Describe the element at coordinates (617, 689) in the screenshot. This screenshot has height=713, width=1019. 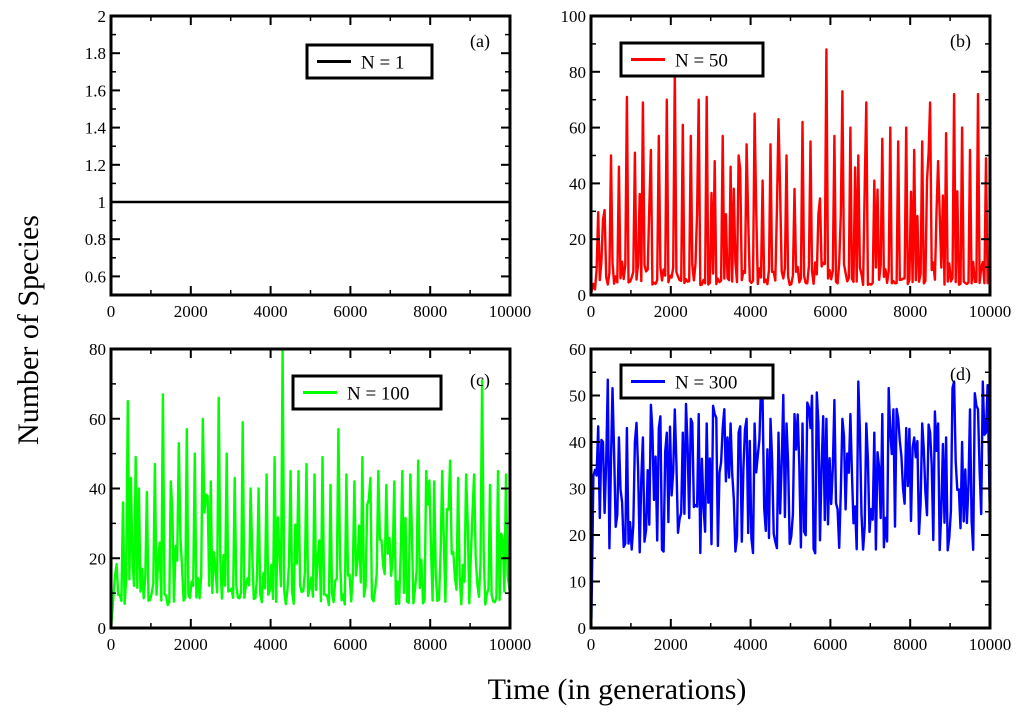
I see `x-axis-title: Time (in generations)` at that location.